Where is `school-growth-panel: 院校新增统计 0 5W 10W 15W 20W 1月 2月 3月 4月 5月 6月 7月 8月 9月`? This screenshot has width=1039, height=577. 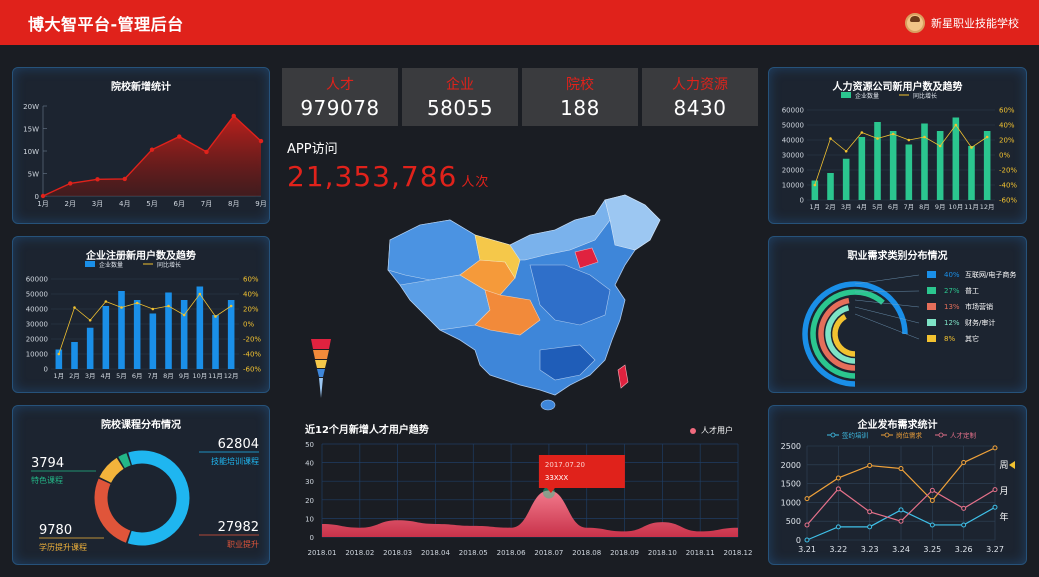 school-growth-panel: 院校新增统计 0 5W 10W 15W 20W 1月 2月 3月 4月 5月 6月 7月 8月 9月 is located at coordinates (141, 145).